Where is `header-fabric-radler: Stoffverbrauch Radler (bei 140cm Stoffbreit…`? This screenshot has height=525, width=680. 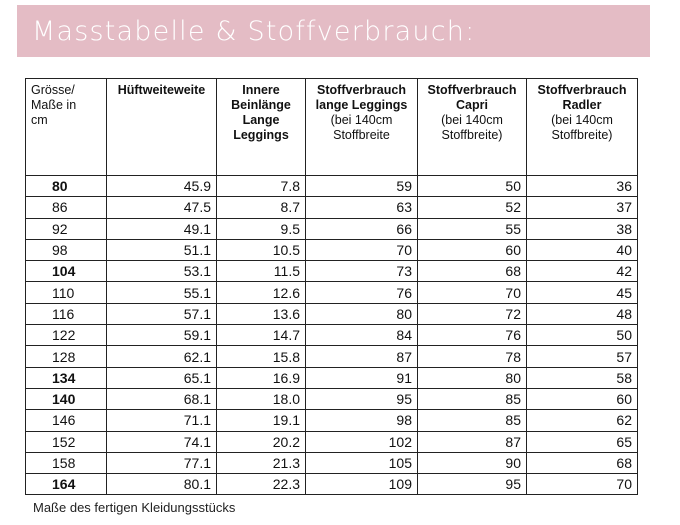 header-fabric-radler: Stoffverbrauch Radler (bei 140cm Stoffbreit… is located at coordinates (582, 127).